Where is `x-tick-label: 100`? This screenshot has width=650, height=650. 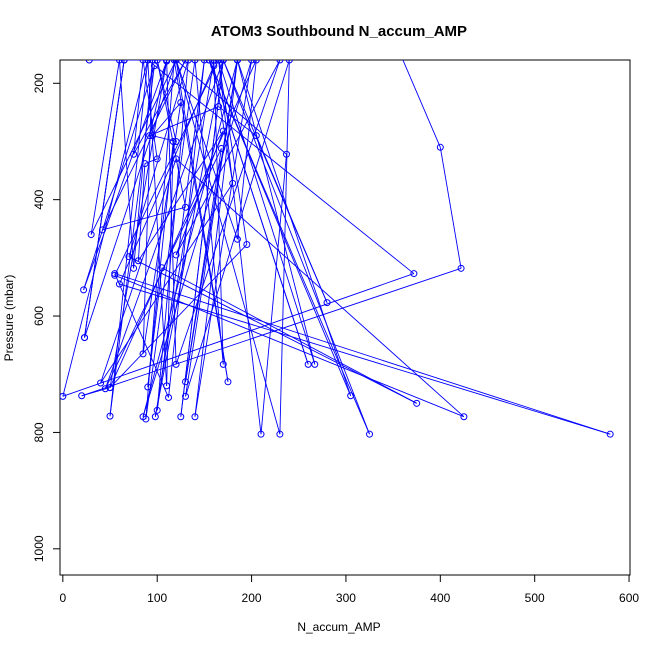 x-tick-label: 100 is located at coordinates (157, 598).